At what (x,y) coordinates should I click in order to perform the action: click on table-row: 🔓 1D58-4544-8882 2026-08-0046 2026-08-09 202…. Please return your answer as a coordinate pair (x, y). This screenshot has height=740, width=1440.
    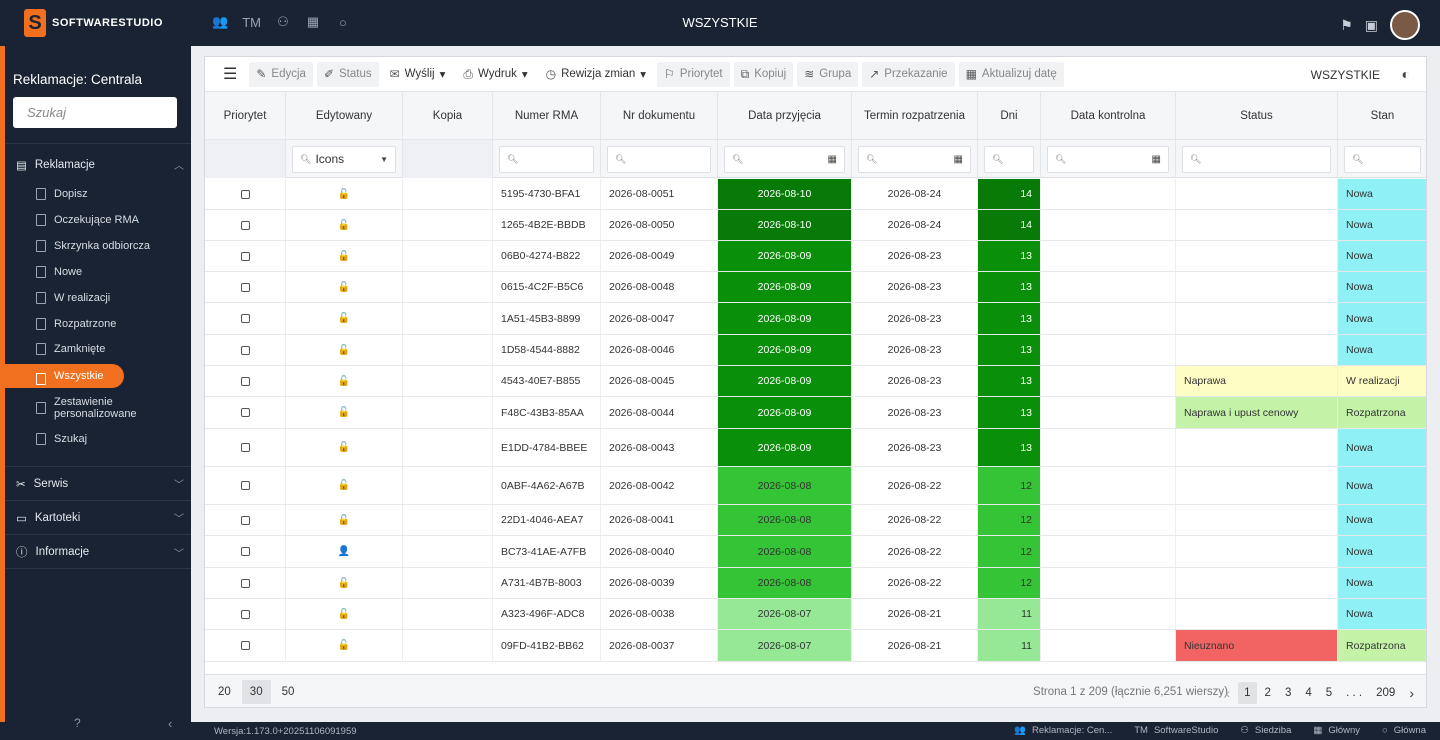
    Looking at the image, I should click on (815, 350).